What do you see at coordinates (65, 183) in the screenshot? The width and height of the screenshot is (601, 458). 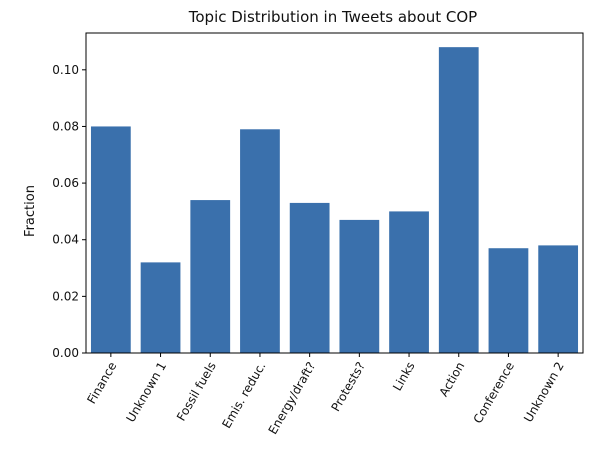 I see `y-tick-label: 0.06` at bounding box center [65, 183].